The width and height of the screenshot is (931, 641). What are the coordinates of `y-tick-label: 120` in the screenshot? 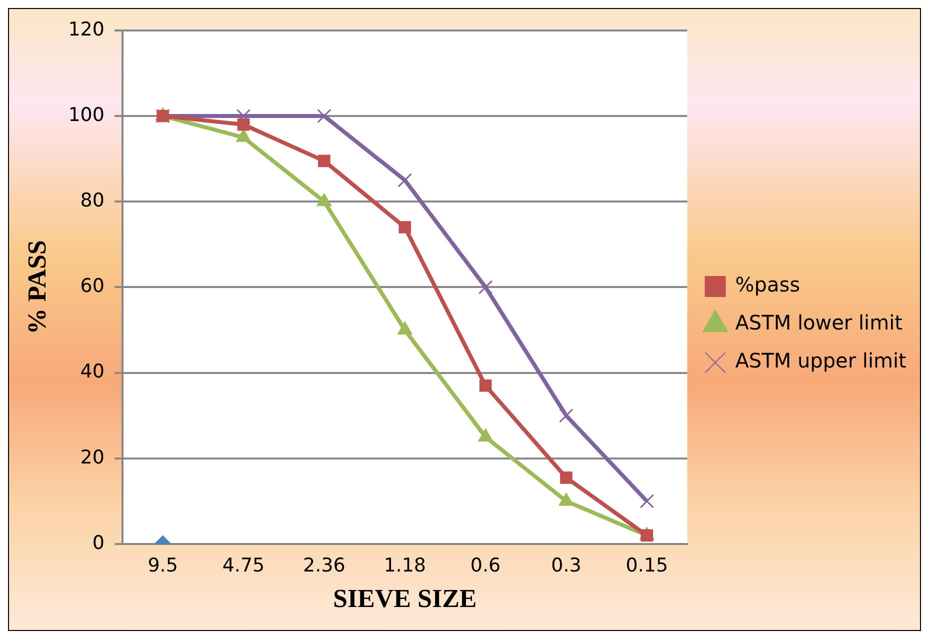 It's located at (86, 29).